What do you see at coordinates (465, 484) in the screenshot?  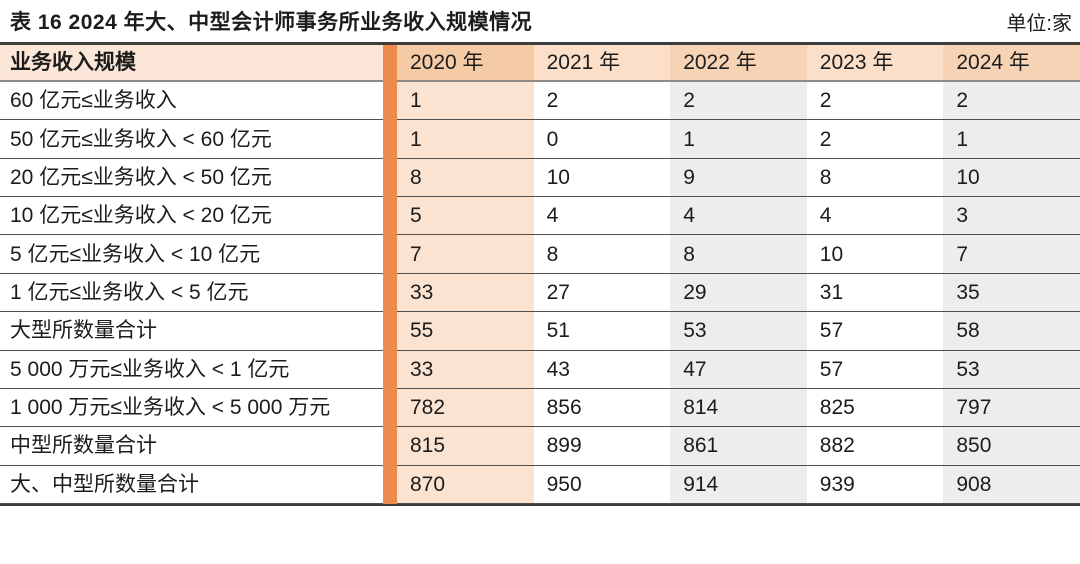 I see `data-cell: 870` at bounding box center [465, 484].